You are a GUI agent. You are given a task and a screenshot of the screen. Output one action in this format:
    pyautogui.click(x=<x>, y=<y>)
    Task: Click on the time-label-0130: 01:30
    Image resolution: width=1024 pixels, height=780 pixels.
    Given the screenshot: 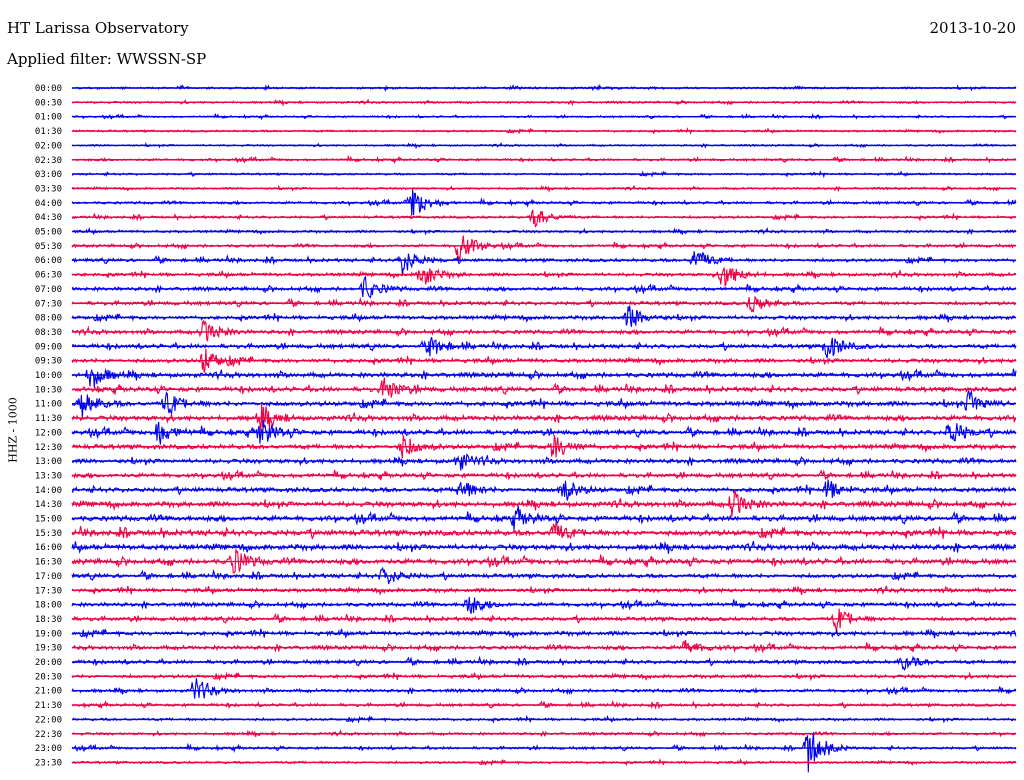 What is the action you would take?
    pyautogui.click(x=48, y=132)
    